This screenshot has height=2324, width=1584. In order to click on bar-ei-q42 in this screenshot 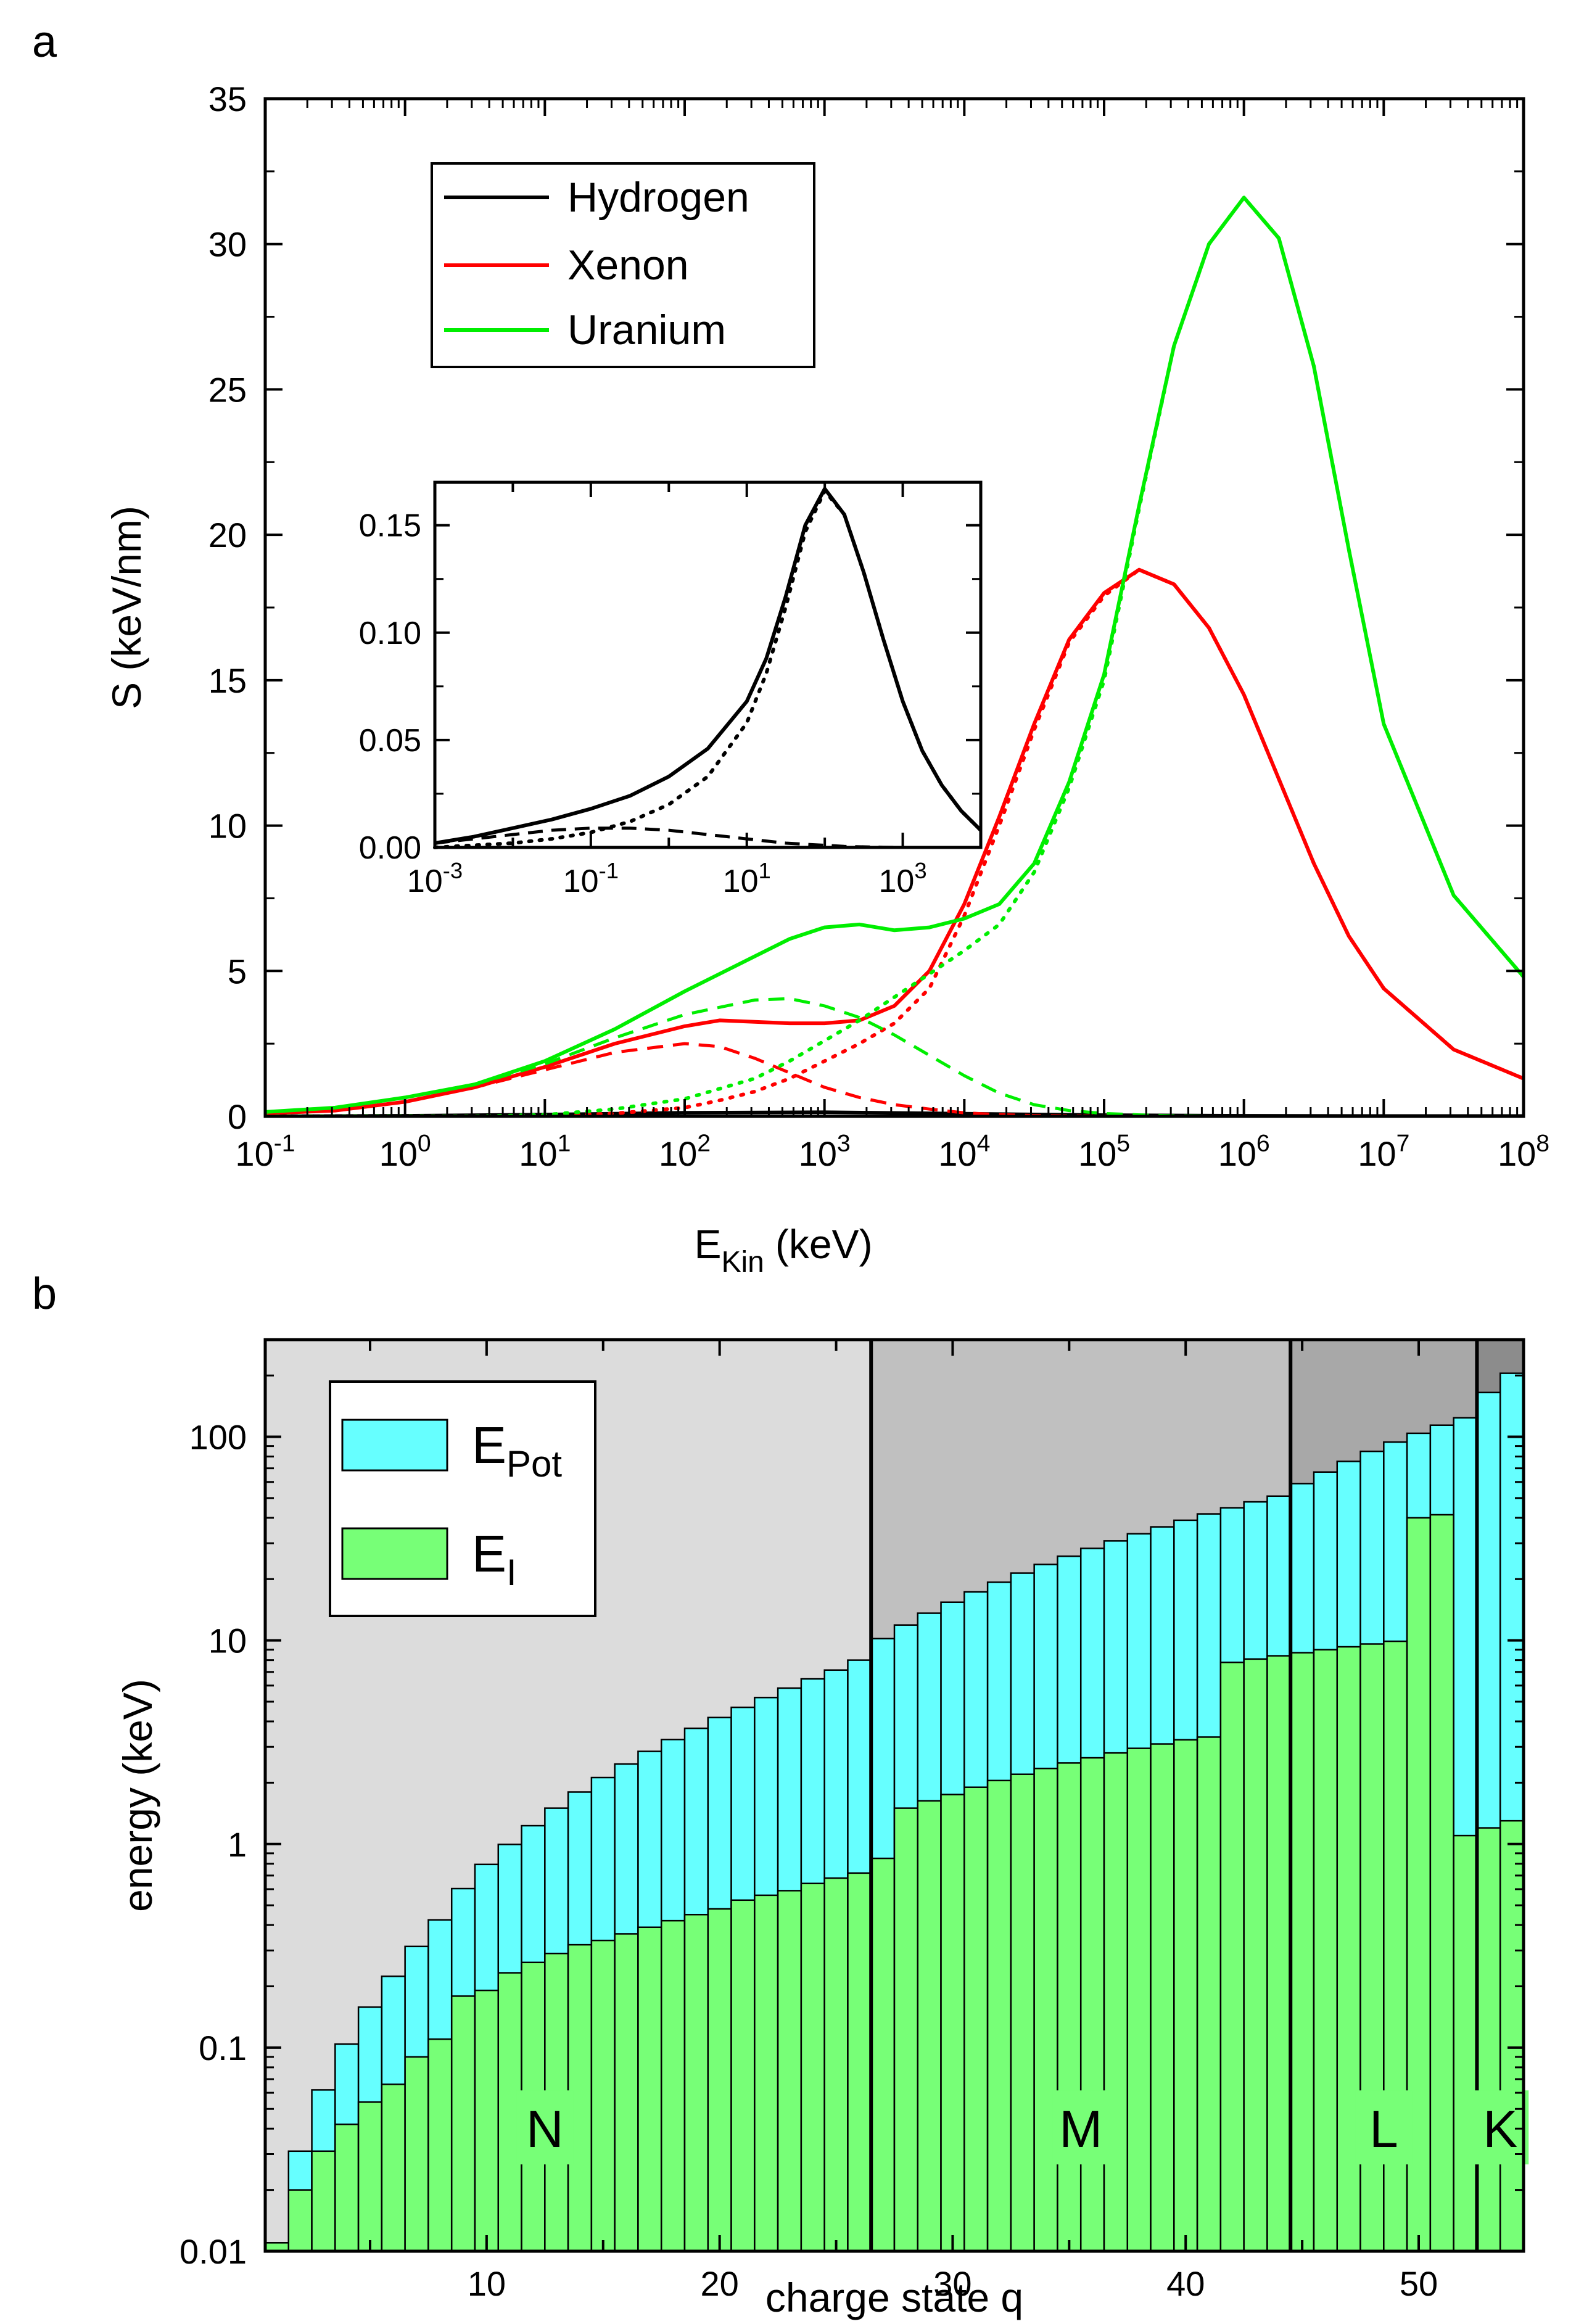, I will do `click(1232, 1957)`.